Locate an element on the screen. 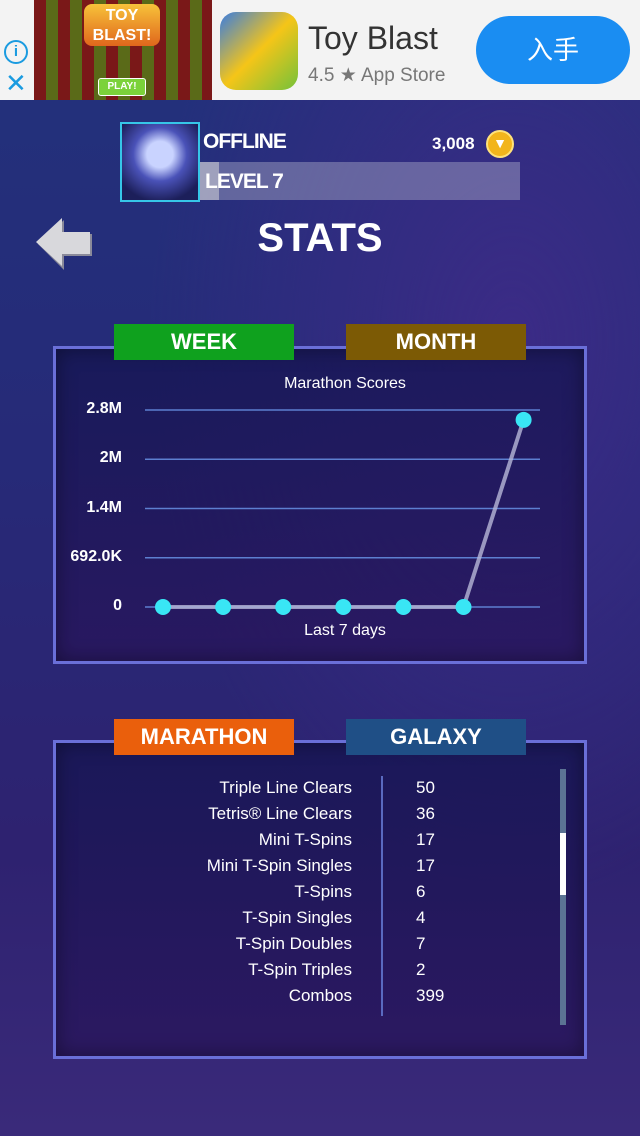 The width and height of the screenshot is (640, 1136). stat-label: T-Spin Singles is located at coordinates (297, 917).